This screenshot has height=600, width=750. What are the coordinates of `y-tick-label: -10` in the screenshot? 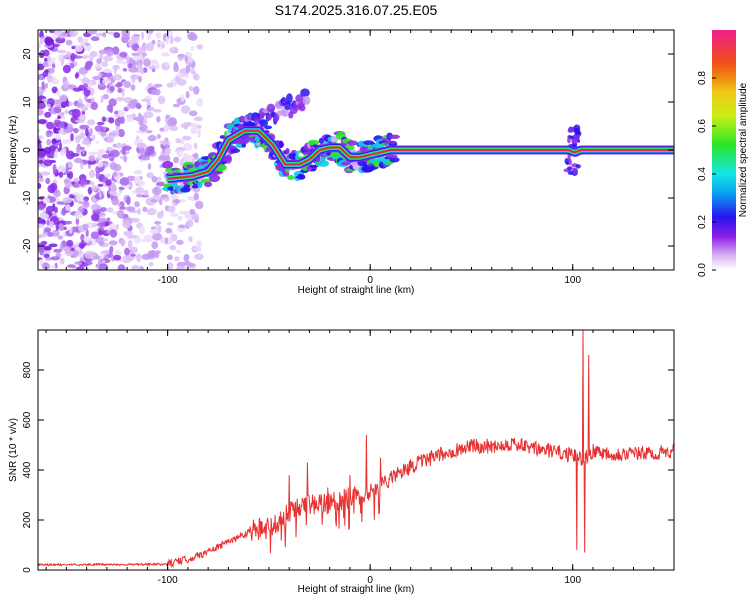 It's located at (27, 197).